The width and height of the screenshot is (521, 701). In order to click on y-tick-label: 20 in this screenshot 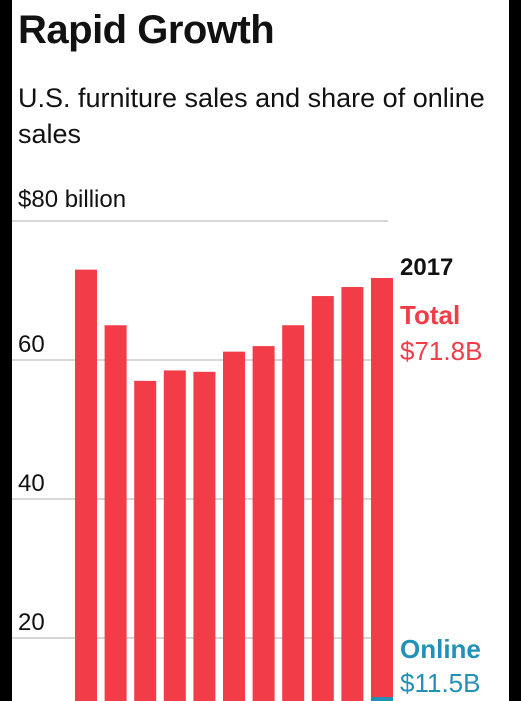, I will do `click(31, 622)`.